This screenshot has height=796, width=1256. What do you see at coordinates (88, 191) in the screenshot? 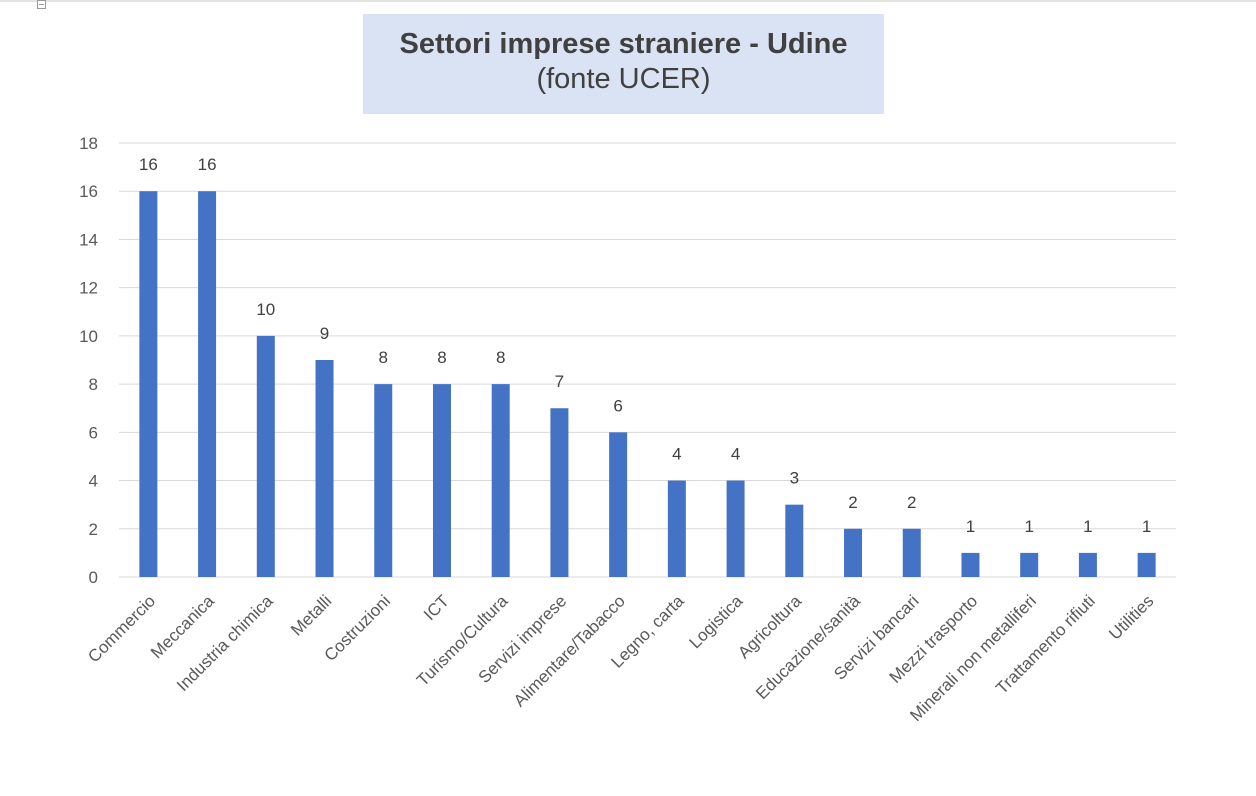
I see `y-tick-label: 16` at bounding box center [88, 191].